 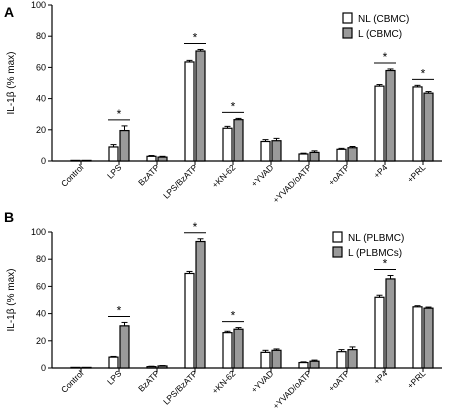 I want to click on panel-label: A, so click(x=9, y=12).